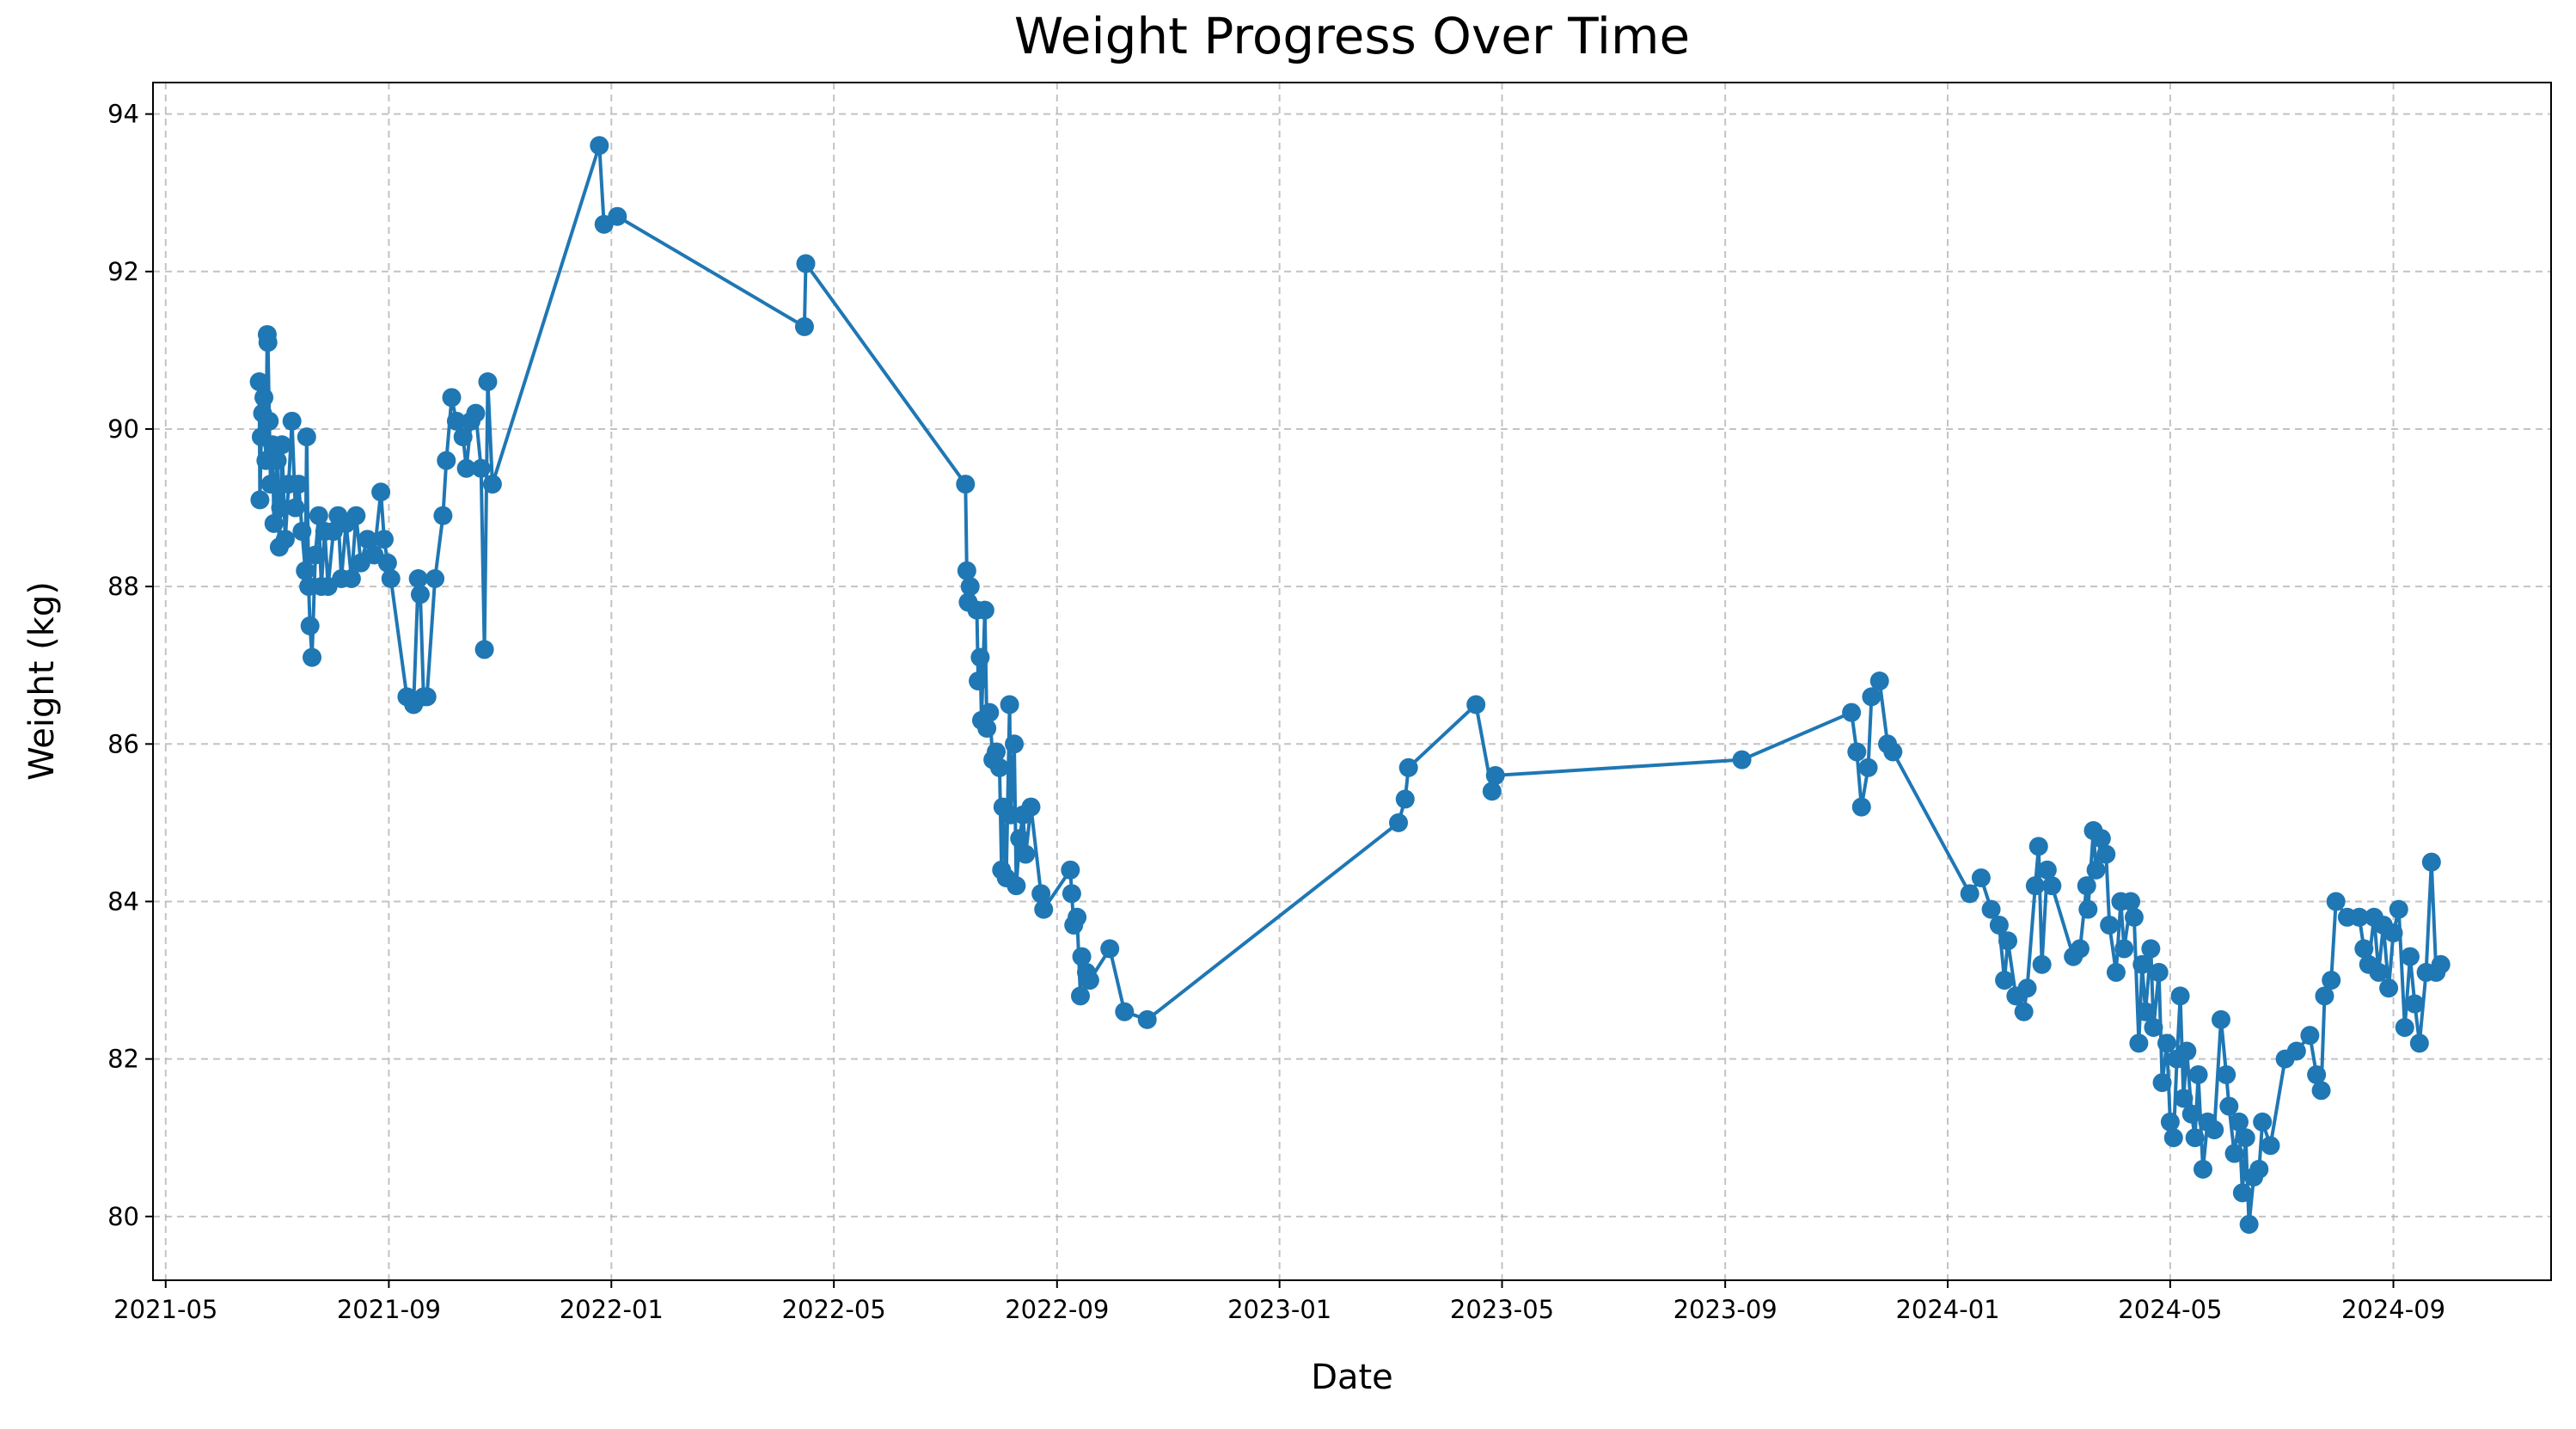 The image size is (2576, 1429). I want to click on x-tick-label: 2023-05, so click(1502, 1309).